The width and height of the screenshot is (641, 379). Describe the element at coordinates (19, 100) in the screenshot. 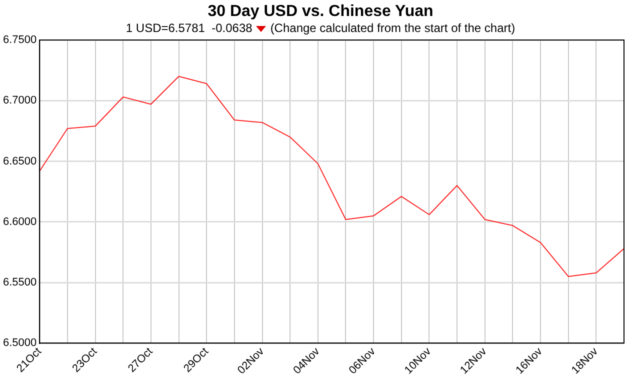

I see `y-tick-label: 6.7000` at that location.